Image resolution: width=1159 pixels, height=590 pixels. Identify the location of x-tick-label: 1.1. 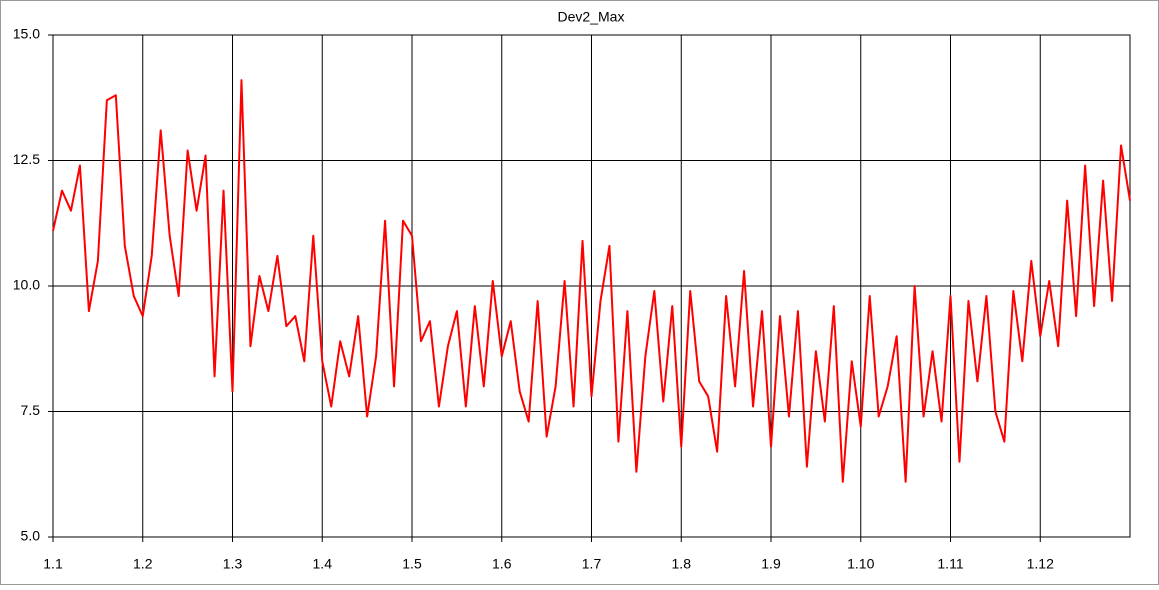
(53, 564).